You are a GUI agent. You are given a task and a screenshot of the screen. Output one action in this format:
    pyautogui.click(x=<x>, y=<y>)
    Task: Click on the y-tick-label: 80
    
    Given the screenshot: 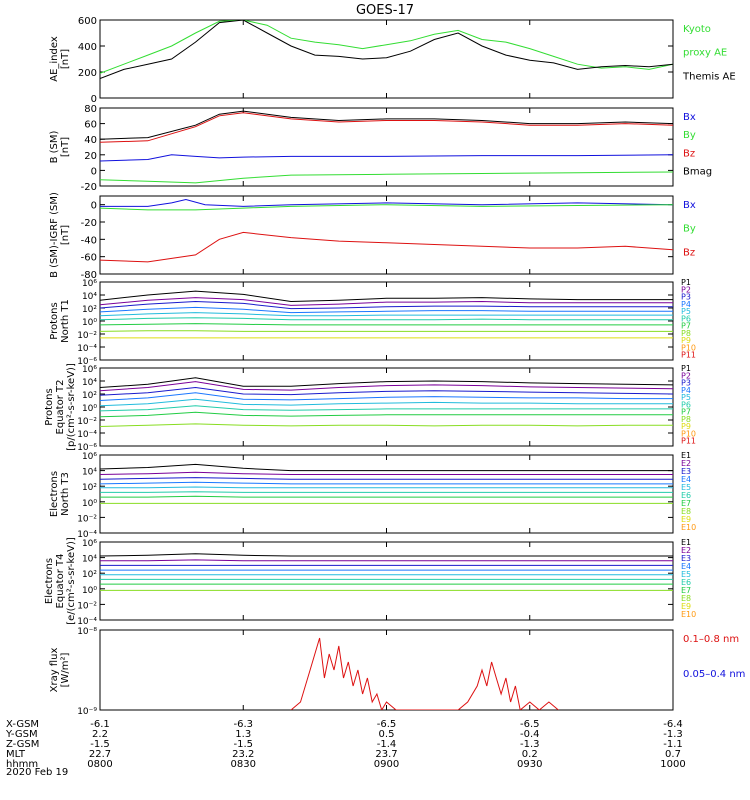 What is the action you would take?
    pyautogui.click(x=90, y=109)
    